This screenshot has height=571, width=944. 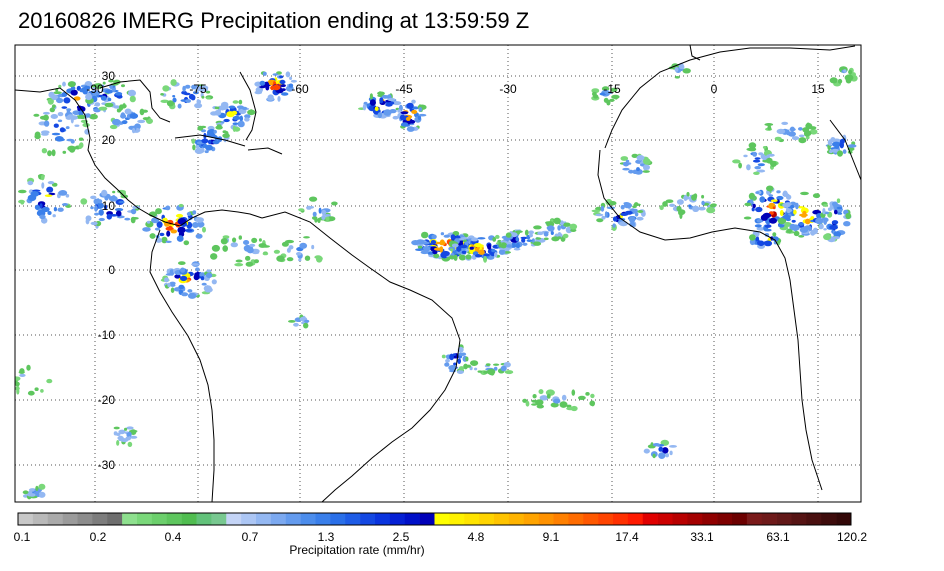 I want to click on latitude-label: 30, so click(x=109, y=76).